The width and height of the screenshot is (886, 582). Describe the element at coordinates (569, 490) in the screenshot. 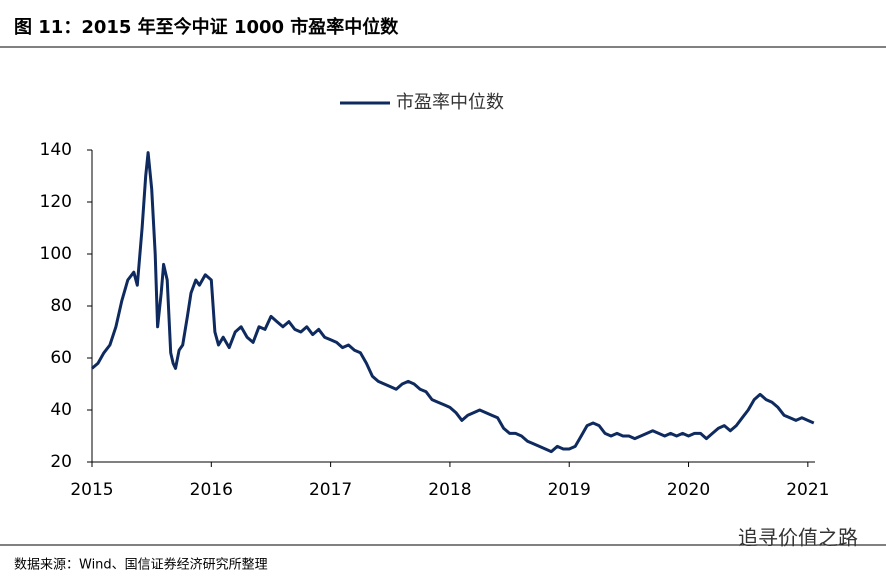

I see `x-tick-label: 2019` at that location.